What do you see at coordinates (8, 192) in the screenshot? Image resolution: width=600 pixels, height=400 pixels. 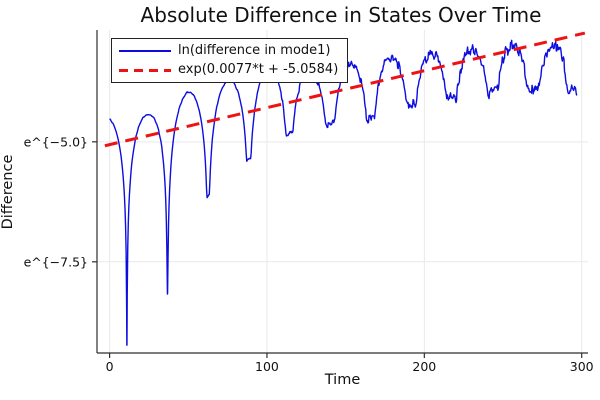 I see `y-axis-label: Difference` at bounding box center [8, 192].